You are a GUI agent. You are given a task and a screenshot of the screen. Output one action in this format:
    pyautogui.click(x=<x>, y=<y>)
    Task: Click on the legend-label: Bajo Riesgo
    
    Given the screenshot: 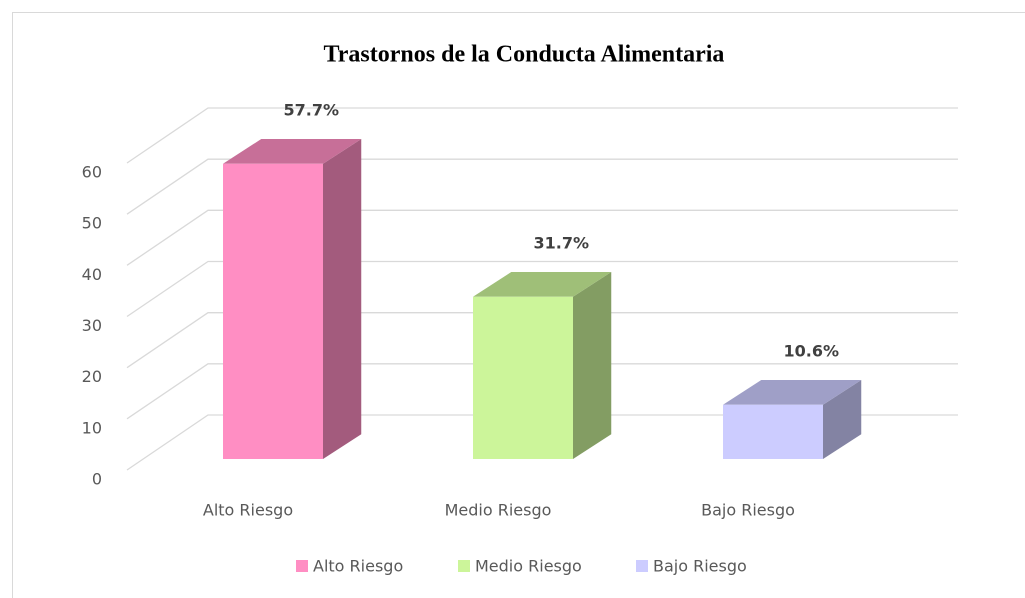 What is the action you would take?
    pyautogui.click(x=700, y=566)
    